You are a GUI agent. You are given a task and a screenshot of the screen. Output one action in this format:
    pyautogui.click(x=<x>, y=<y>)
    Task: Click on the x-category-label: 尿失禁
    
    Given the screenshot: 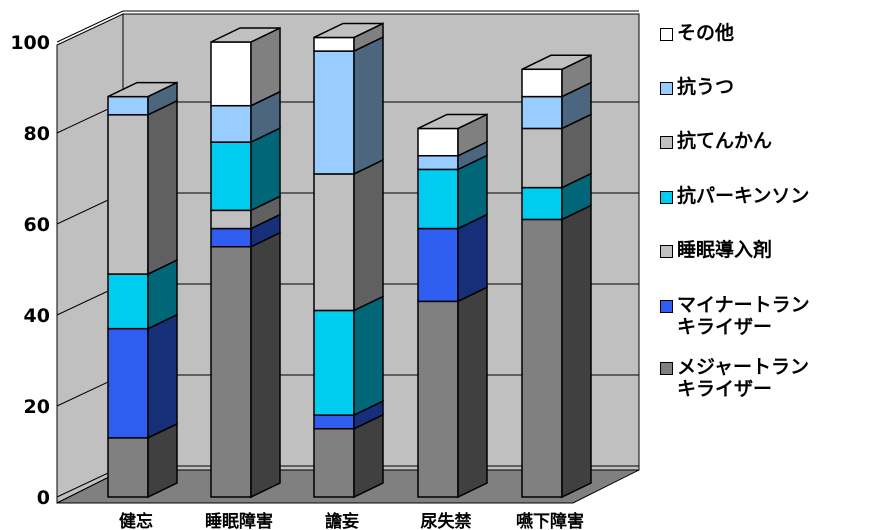 What is the action you would take?
    pyautogui.click(x=446, y=520)
    